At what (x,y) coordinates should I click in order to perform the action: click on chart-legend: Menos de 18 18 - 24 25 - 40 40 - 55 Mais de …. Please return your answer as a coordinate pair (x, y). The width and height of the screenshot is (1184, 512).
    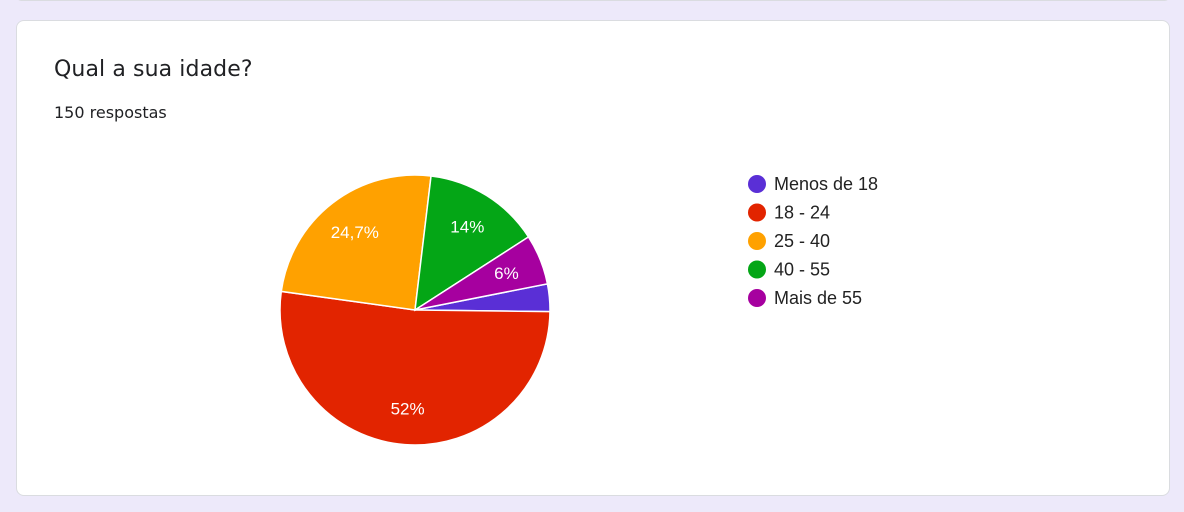
    Looking at the image, I should click on (813, 241).